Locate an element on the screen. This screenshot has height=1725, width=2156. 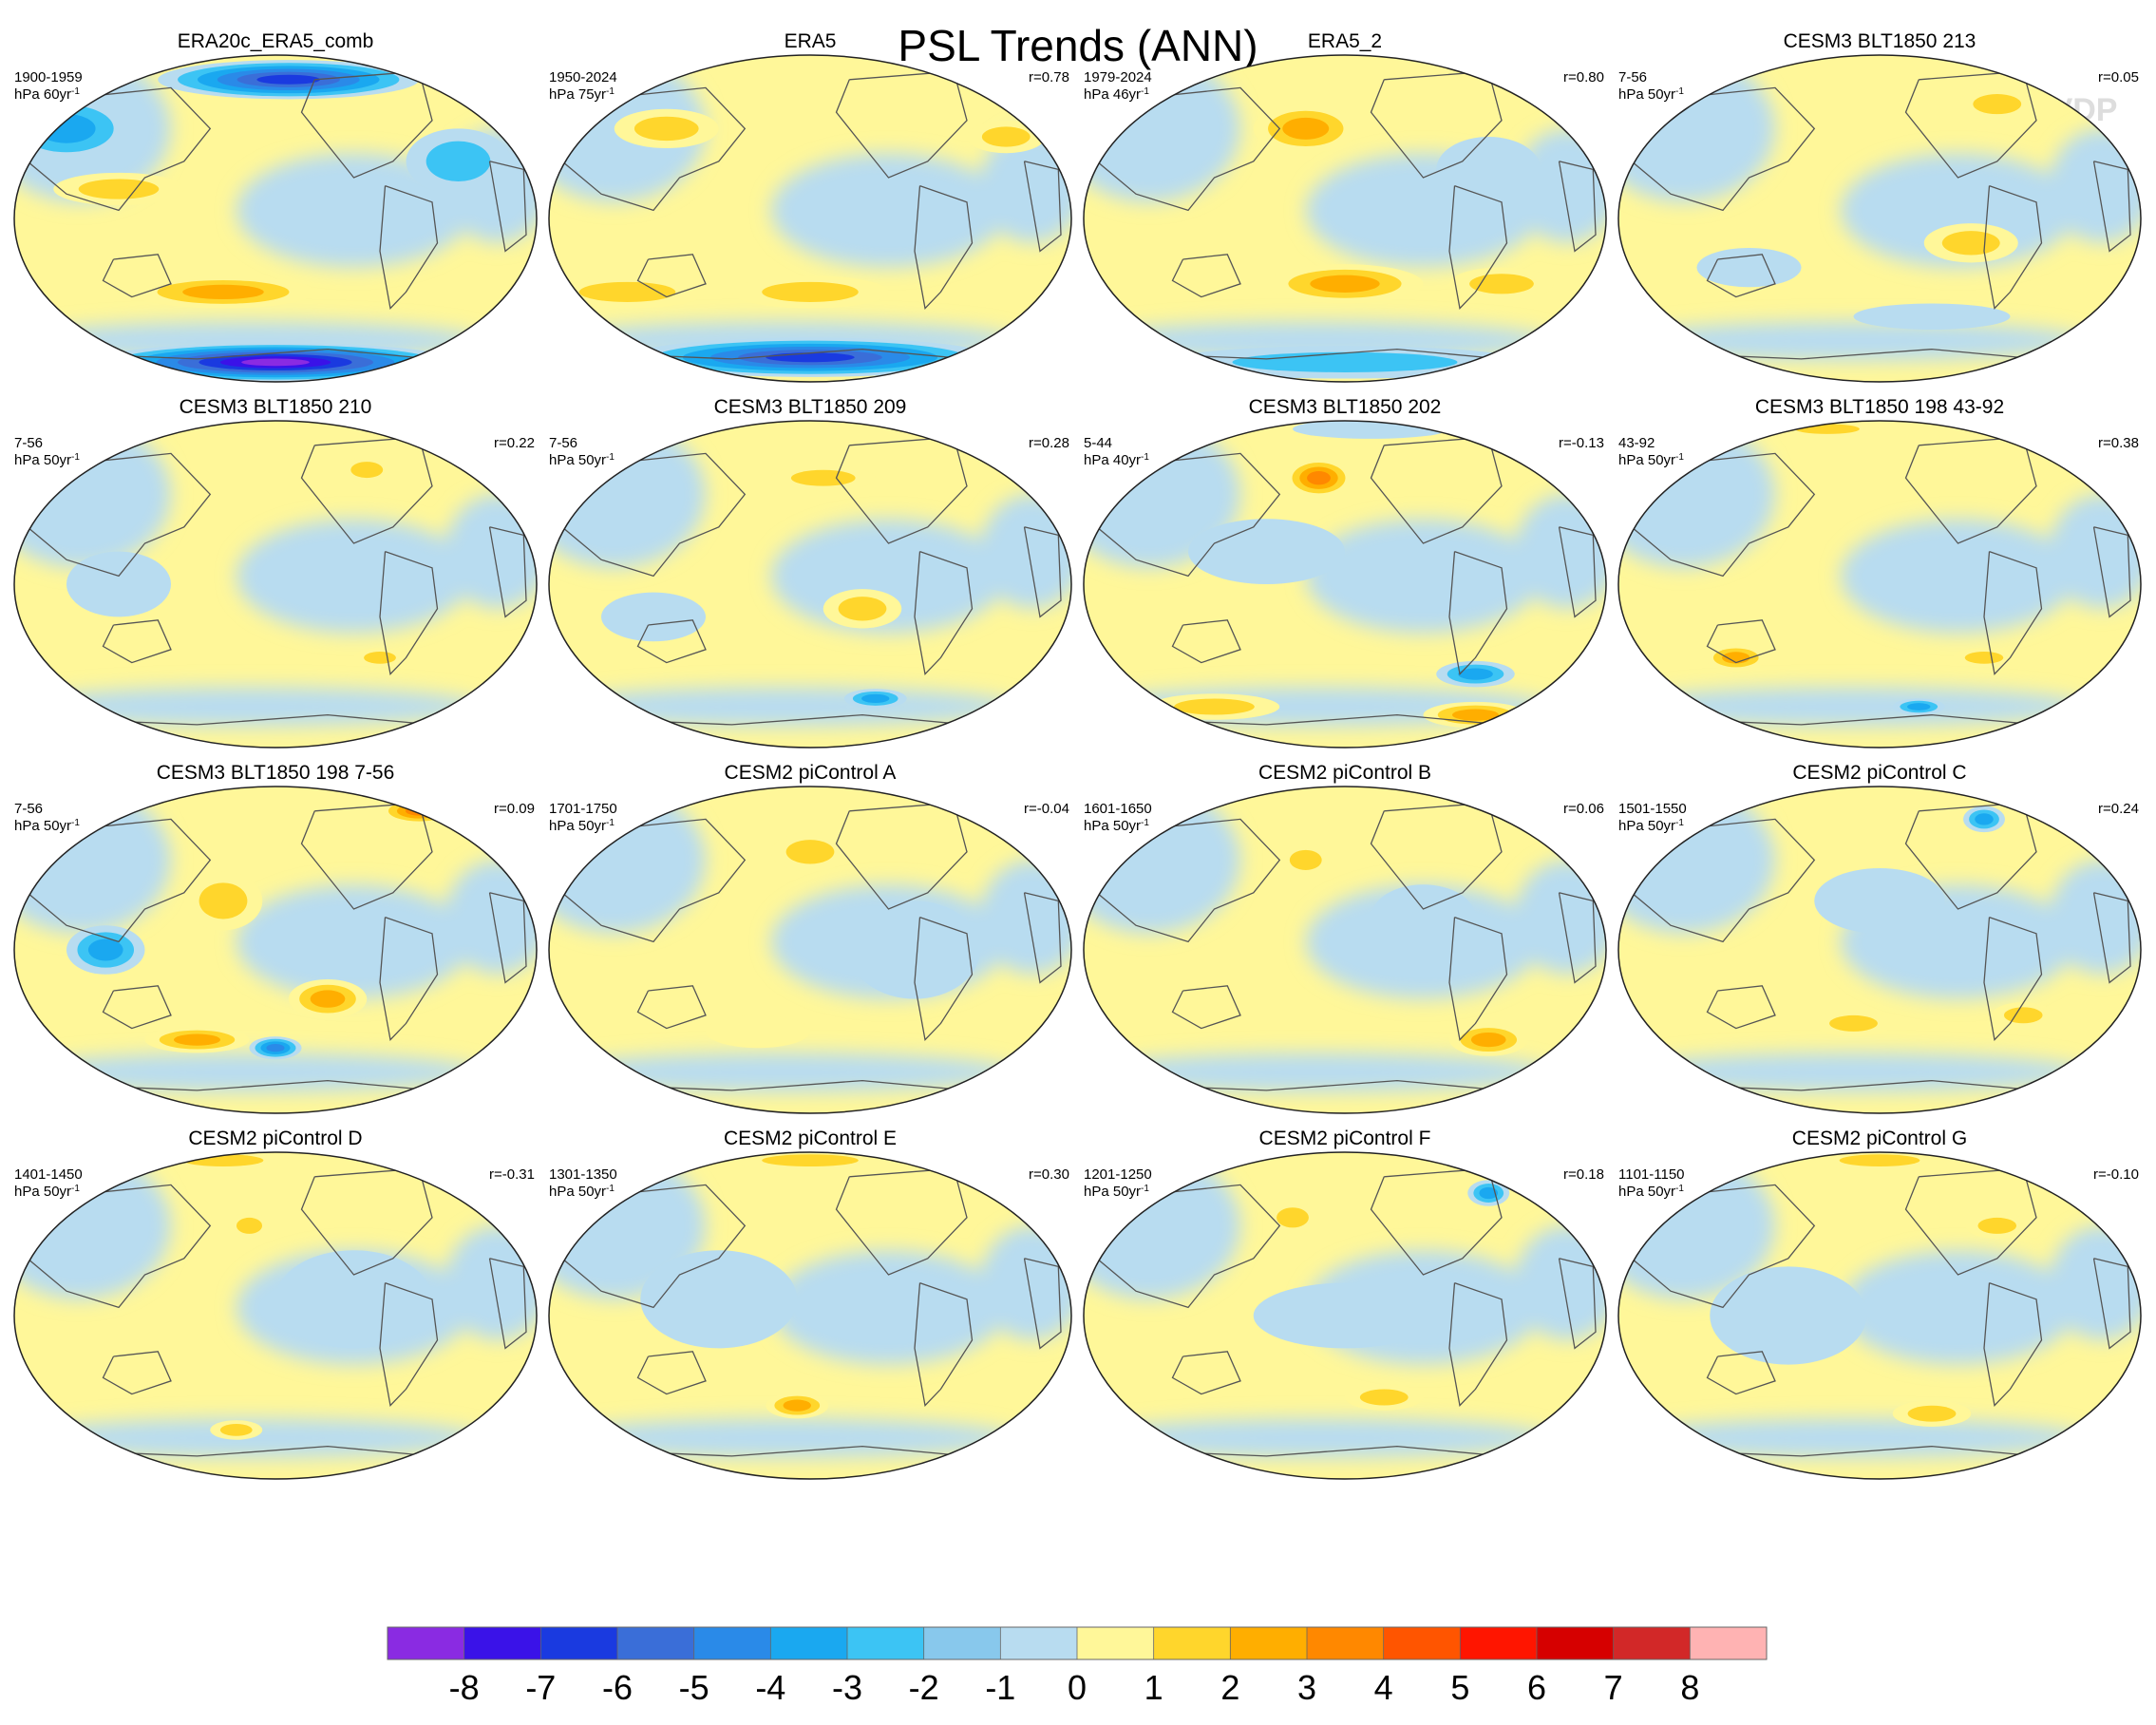
panel-correlation: r=0.06 is located at coordinates (1583, 809).